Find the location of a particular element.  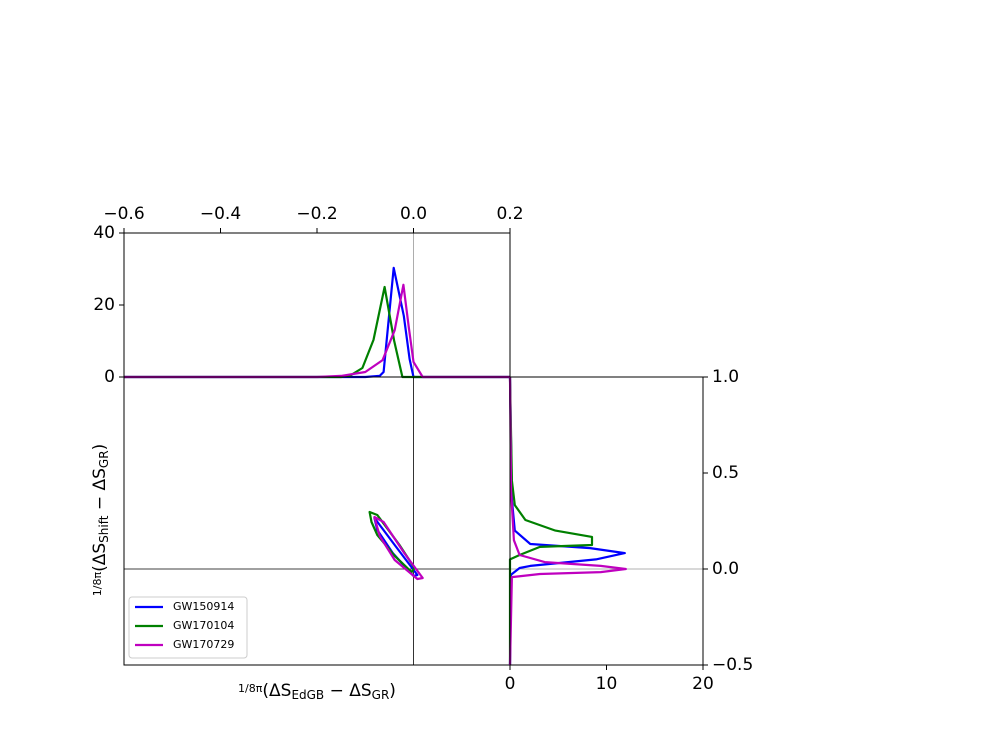

y-tick-label: 0 is located at coordinates (109, 377).